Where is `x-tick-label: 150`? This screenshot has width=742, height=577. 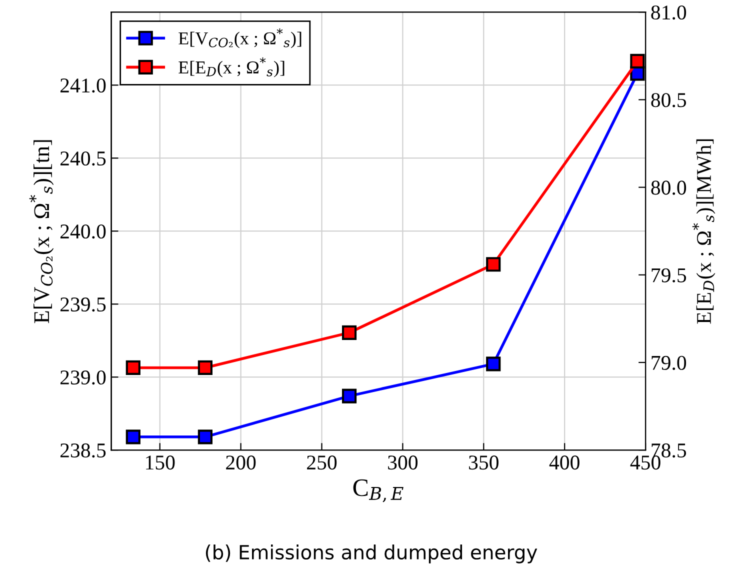 x-tick-label: 150 is located at coordinates (160, 463).